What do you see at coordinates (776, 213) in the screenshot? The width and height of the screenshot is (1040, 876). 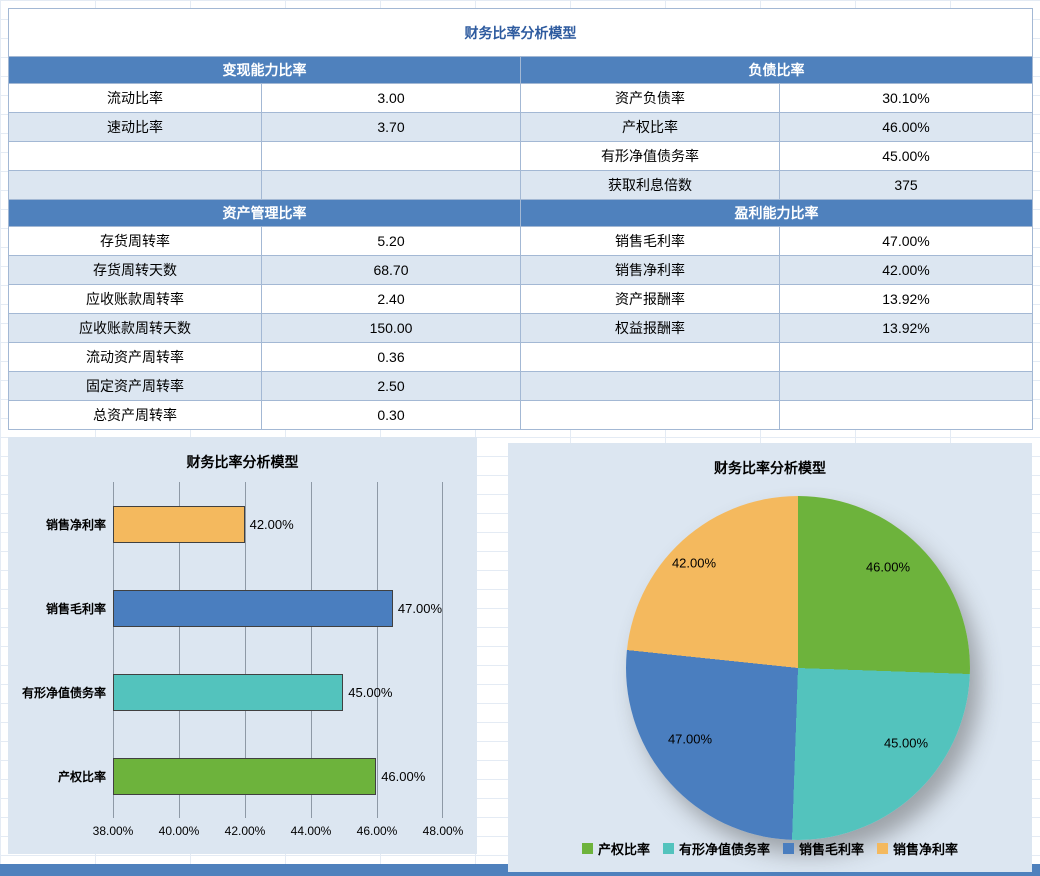 I see `section-header-profitability: 盈利能力比率` at bounding box center [776, 213].